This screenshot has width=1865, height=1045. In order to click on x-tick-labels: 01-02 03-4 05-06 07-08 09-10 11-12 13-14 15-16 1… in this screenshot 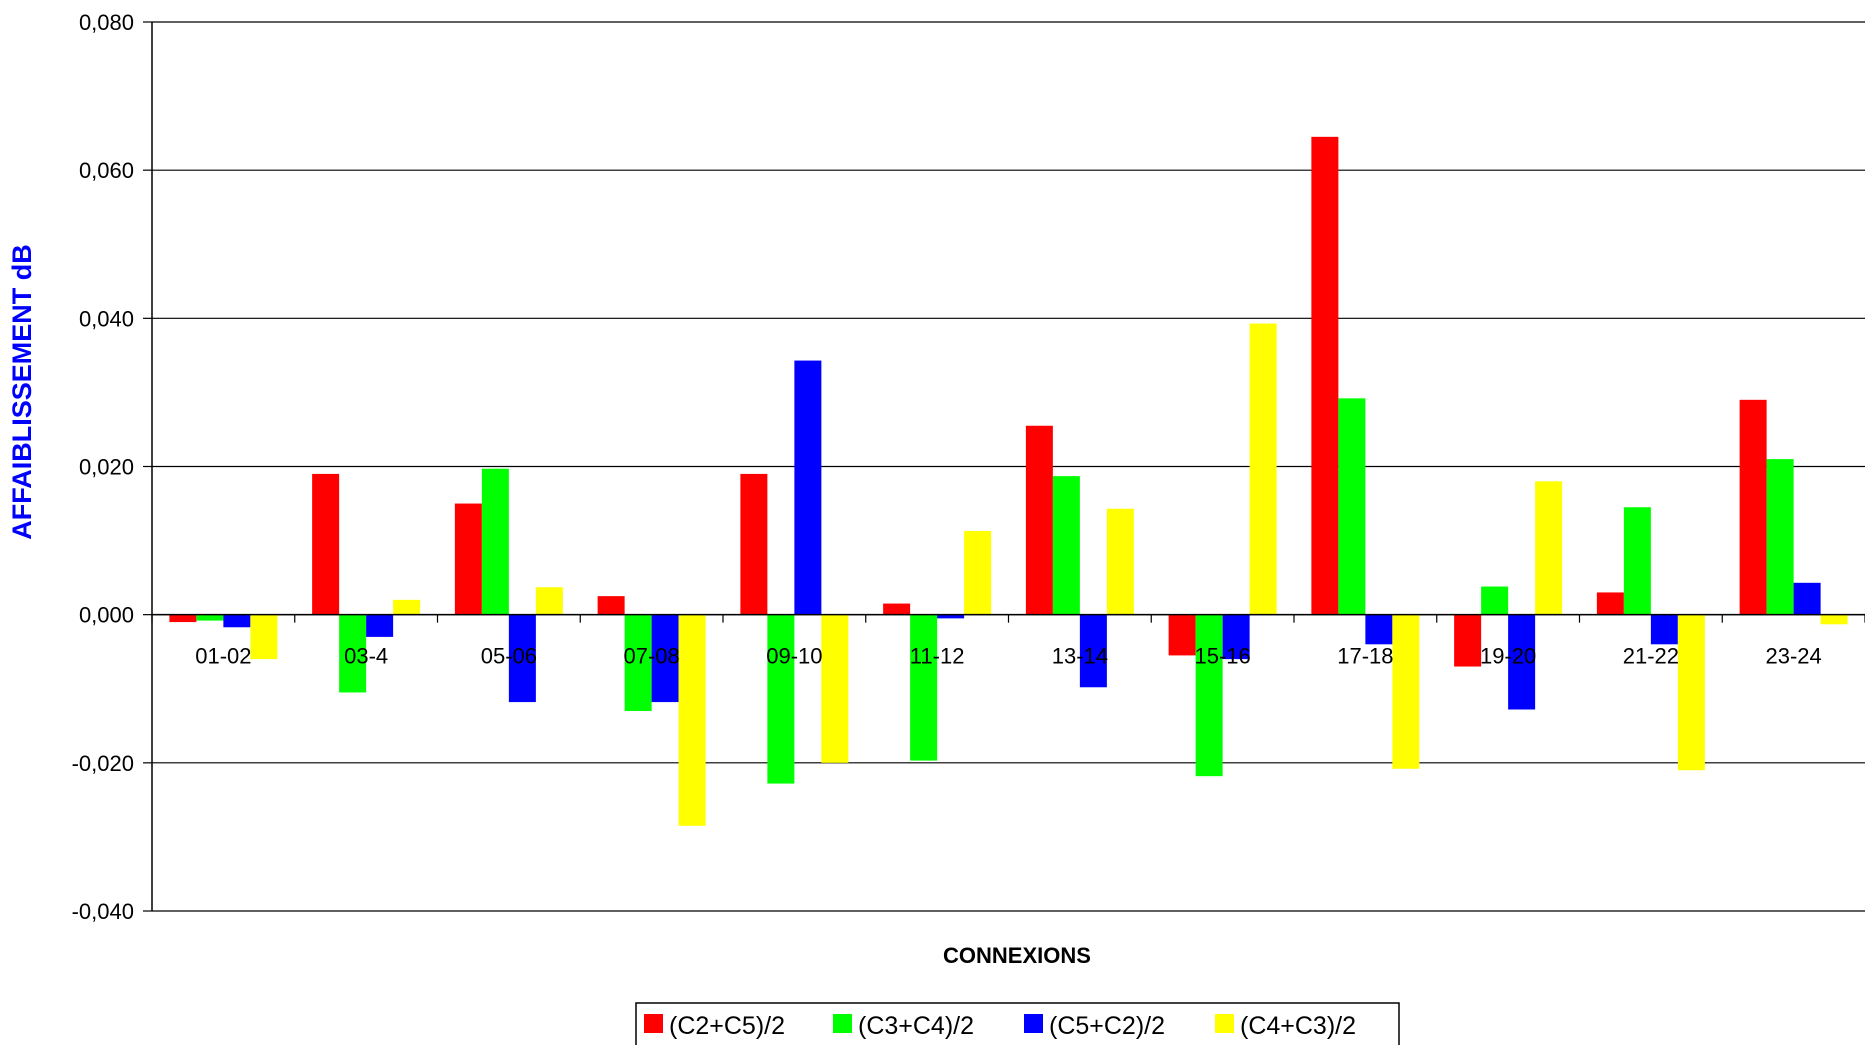, I will do `click(1008, 656)`.